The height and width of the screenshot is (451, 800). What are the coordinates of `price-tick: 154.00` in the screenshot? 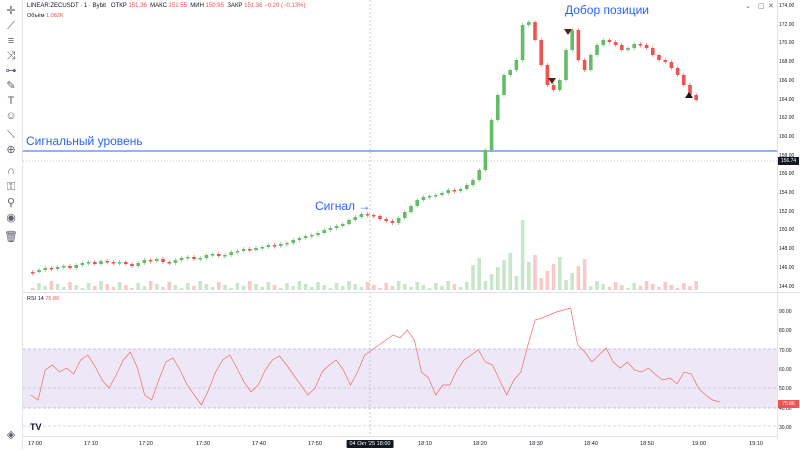 It's located at (787, 193).